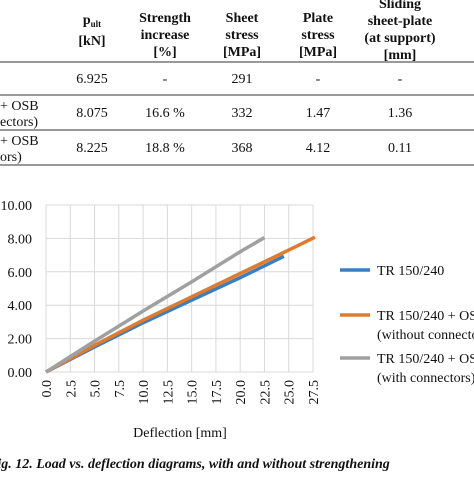  Describe the element at coordinates (19, 122) in the screenshot. I see `row-label: ectors)` at that location.